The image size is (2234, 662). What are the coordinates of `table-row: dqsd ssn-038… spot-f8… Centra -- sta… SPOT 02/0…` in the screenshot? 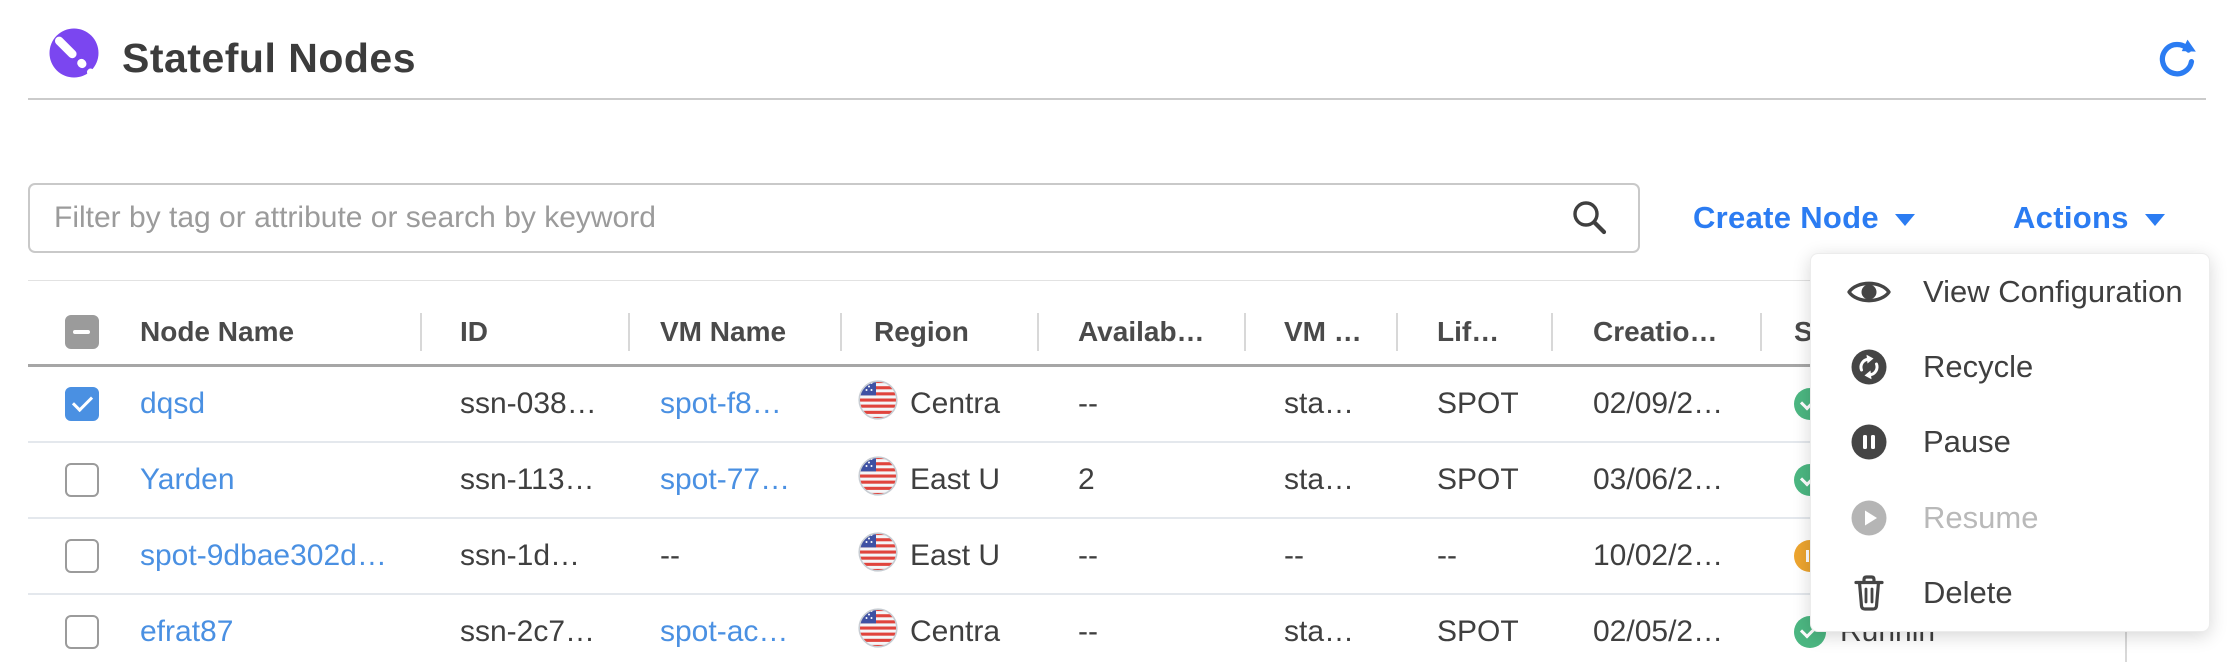 It's located at (1117, 405).